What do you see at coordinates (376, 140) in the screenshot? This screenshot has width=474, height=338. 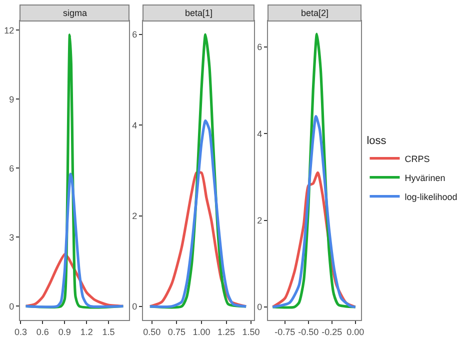 I see `legend-title: loss` at bounding box center [376, 140].